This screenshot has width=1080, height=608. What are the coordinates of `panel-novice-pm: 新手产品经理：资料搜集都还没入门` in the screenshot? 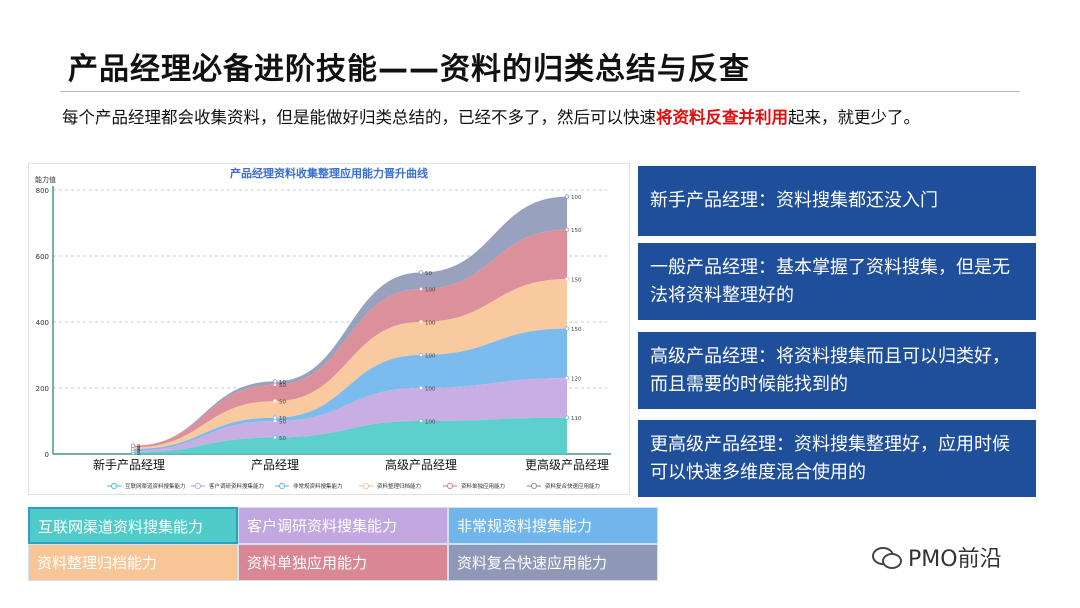 It's located at (837, 201).